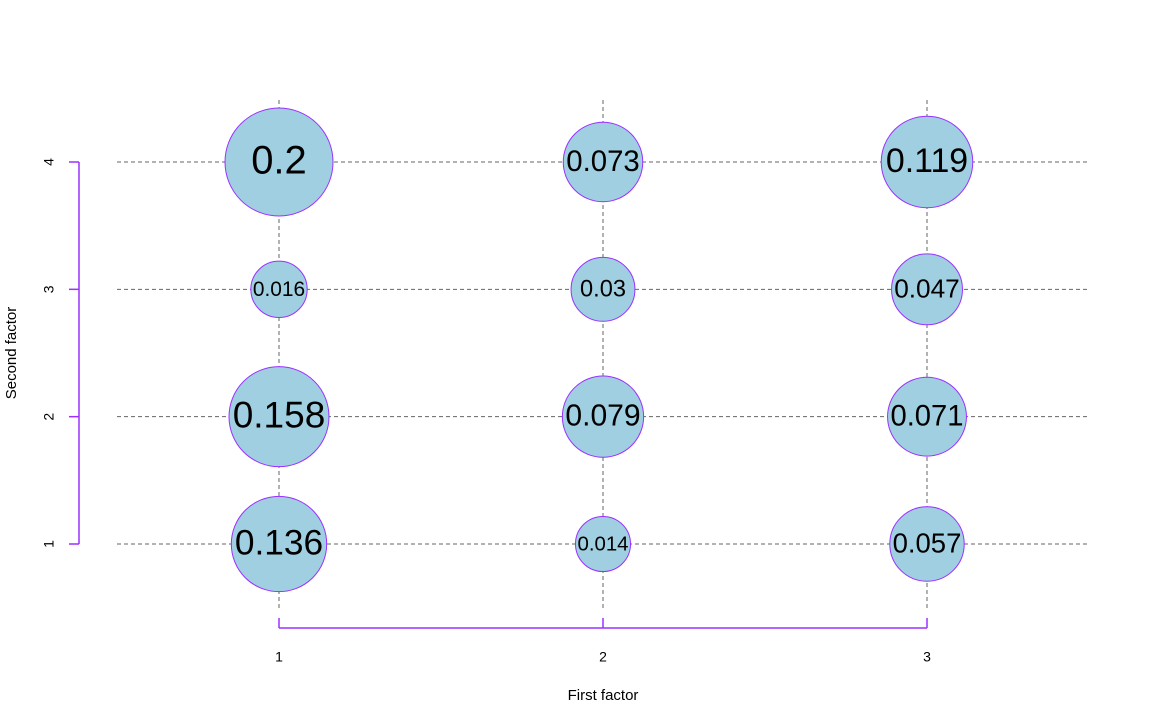 The height and width of the screenshot is (726, 1169). What do you see at coordinates (279, 414) in the screenshot?
I see `value-label: 0.158` at bounding box center [279, 414].